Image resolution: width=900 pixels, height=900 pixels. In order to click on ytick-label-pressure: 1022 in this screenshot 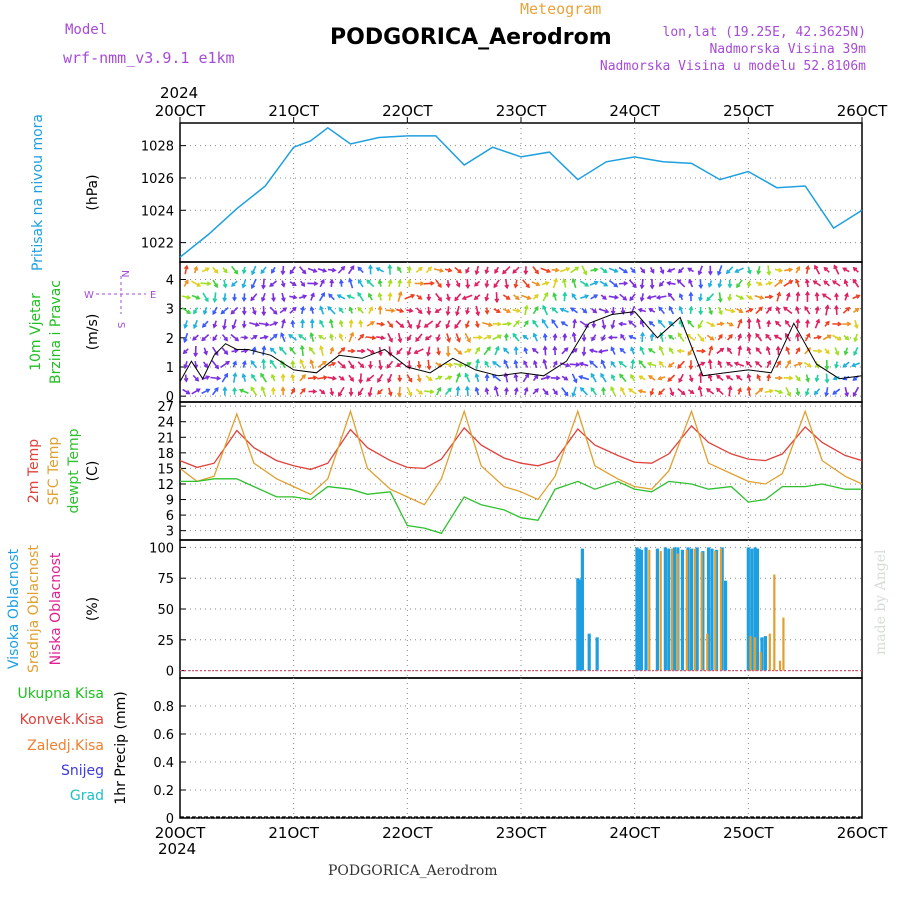, I will do `click(157, 244)`.